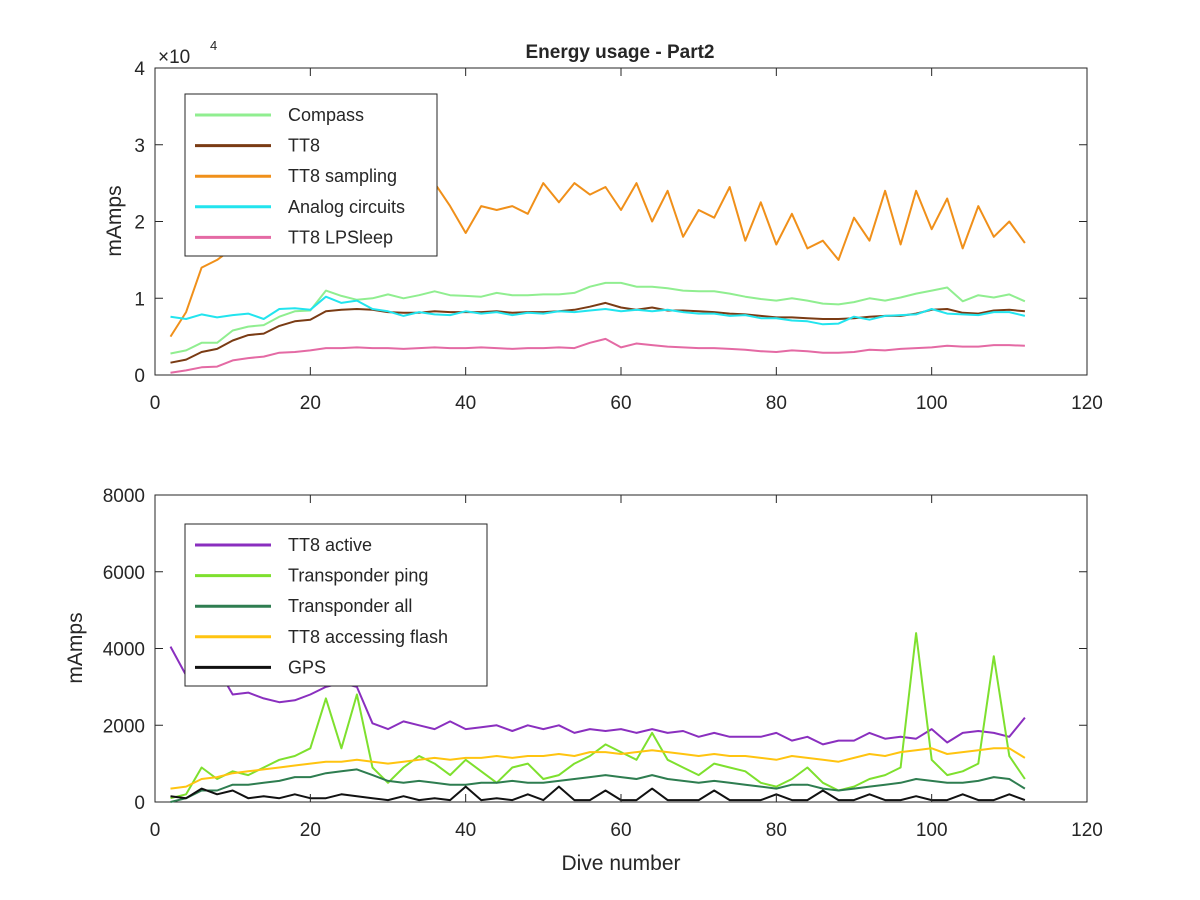 The width and height of the screenshot is (1200, 900). Describe the element at coordinates (307, 667) in the screenshot. I see `legend-entry: GPS` at that location.